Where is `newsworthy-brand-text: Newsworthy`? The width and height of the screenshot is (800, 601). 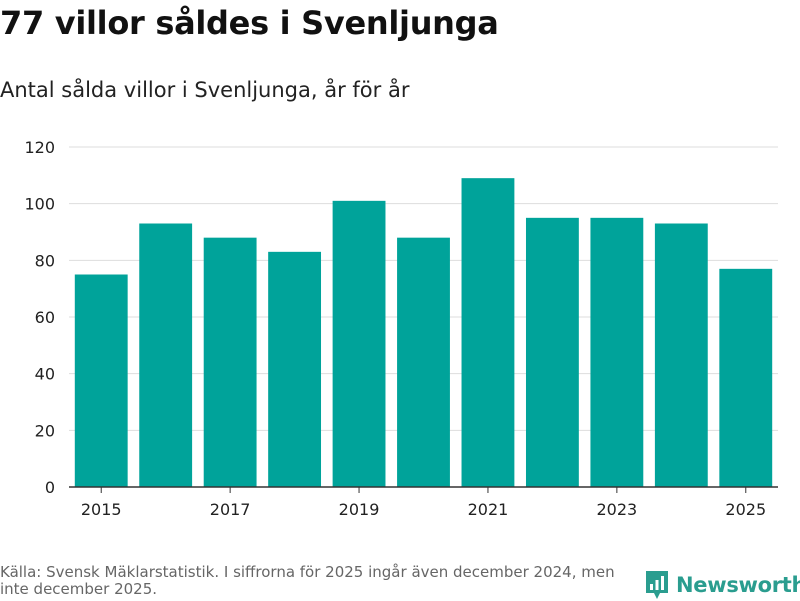 newsworthy-brand-text: Newsworthy is located at coordinates (738, 585).